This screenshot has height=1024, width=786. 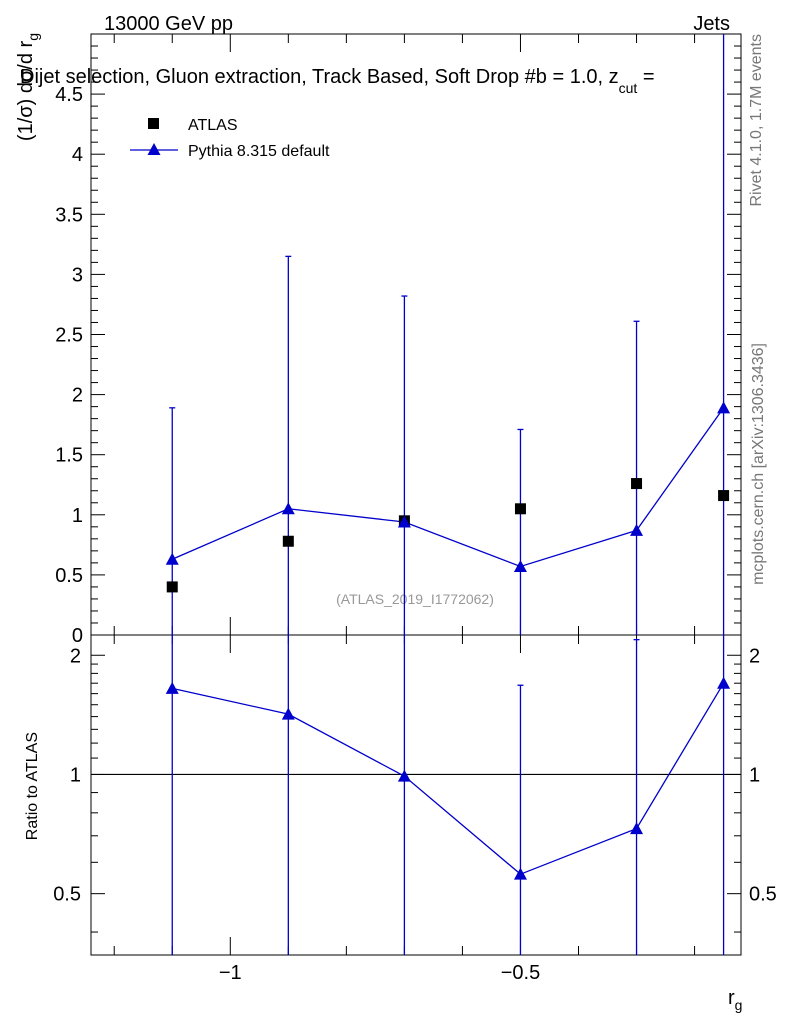 I want to click on legend-data-marker, so click(x=153, y=123).